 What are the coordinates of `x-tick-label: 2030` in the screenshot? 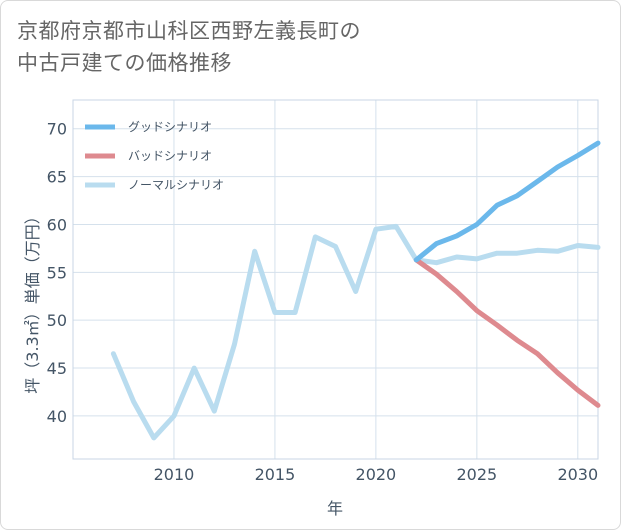 It's located at (577, 474).